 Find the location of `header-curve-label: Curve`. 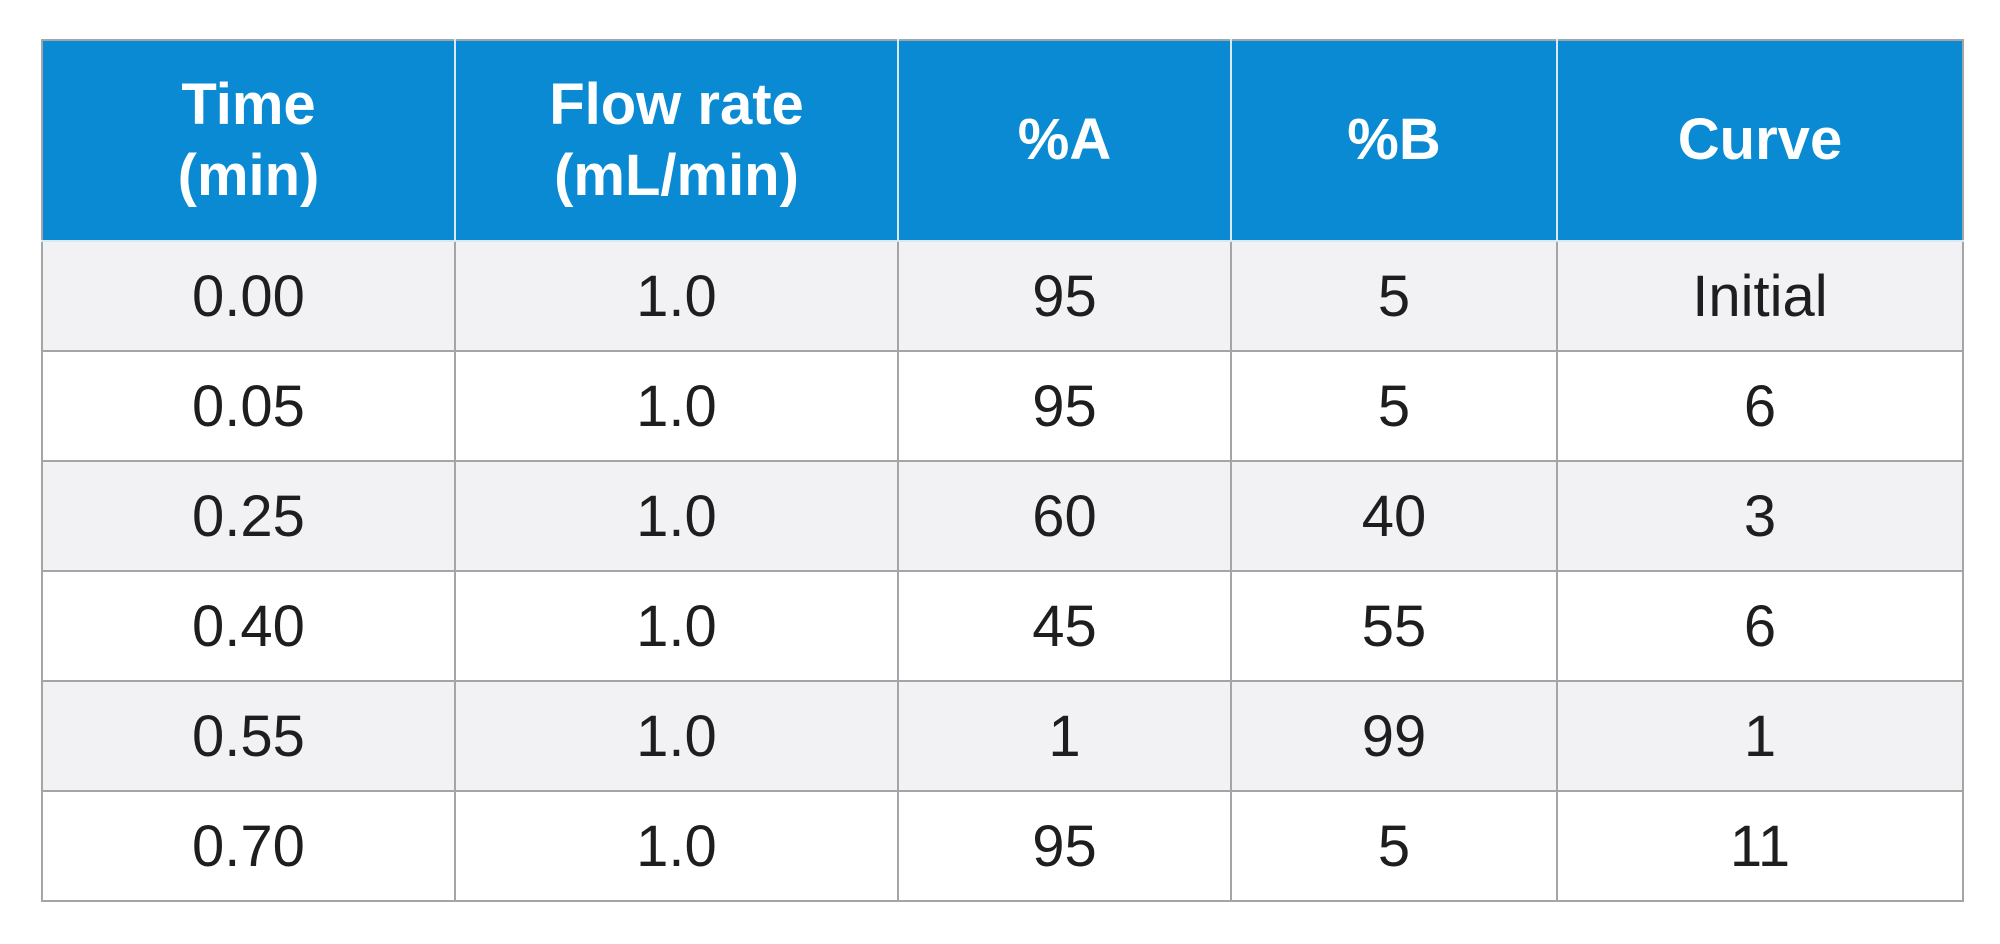

header-curve-label: Curve is located at coordinates (1760, 140).